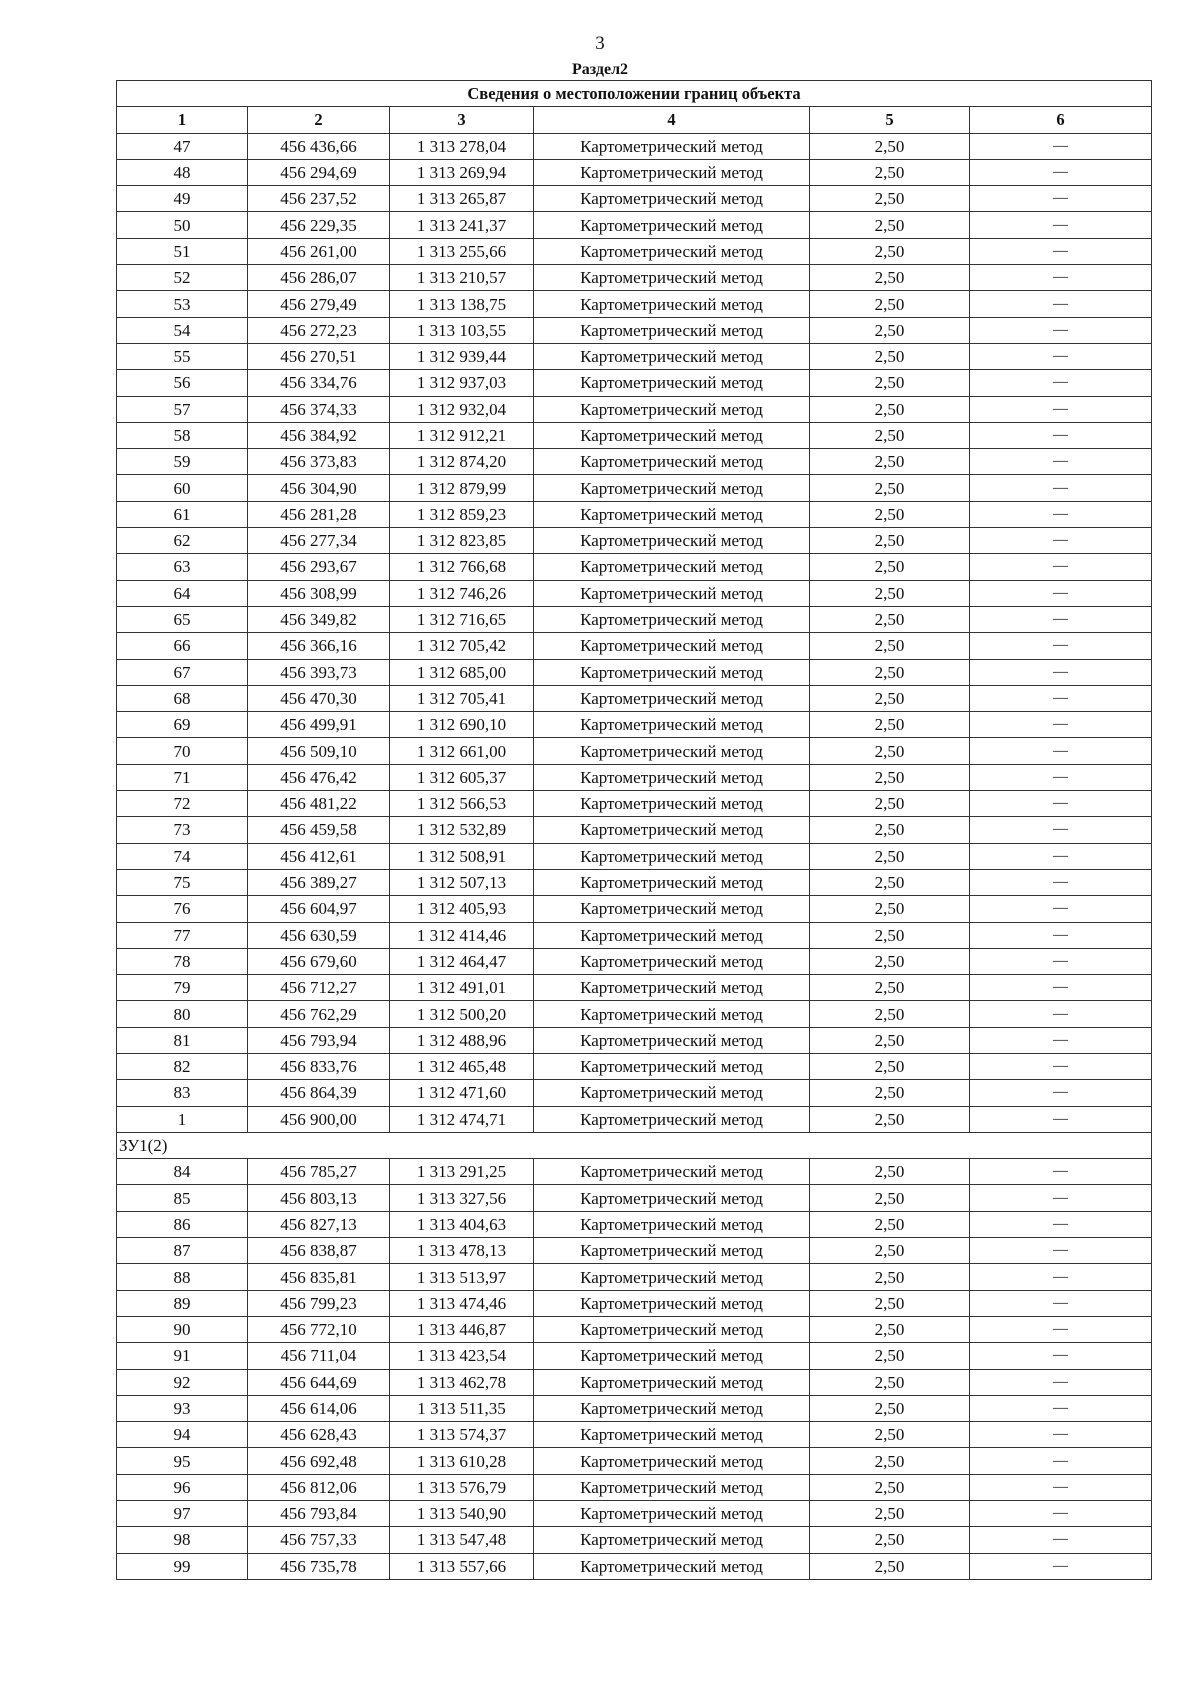 Image resolution: width=1200 pixels, height=1698 pixels. Describe the element at coordinates (182, 1040) in the screenshot. I see `point-number: 81` at that location.